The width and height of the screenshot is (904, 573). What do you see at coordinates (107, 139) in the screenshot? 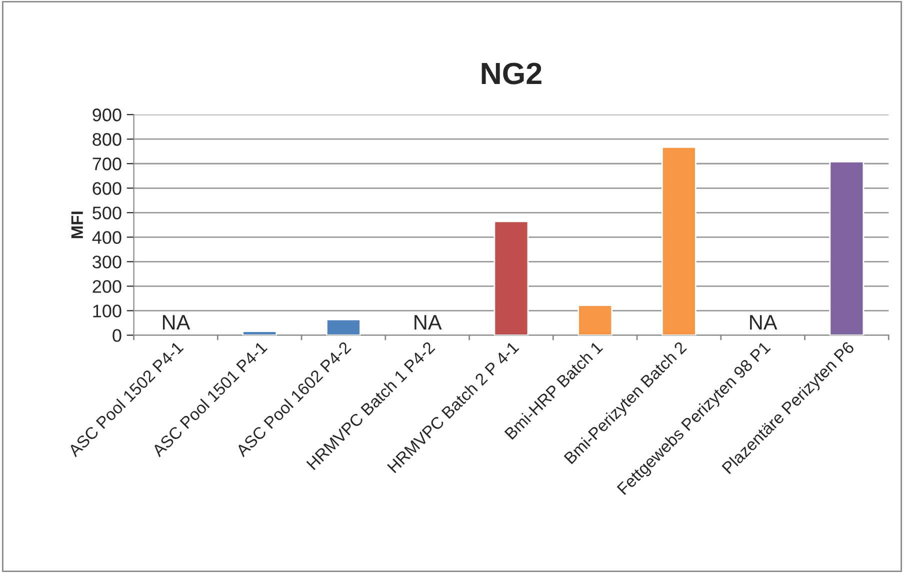
I see `y-tick-label: 800` at bounding box center [107, 139].